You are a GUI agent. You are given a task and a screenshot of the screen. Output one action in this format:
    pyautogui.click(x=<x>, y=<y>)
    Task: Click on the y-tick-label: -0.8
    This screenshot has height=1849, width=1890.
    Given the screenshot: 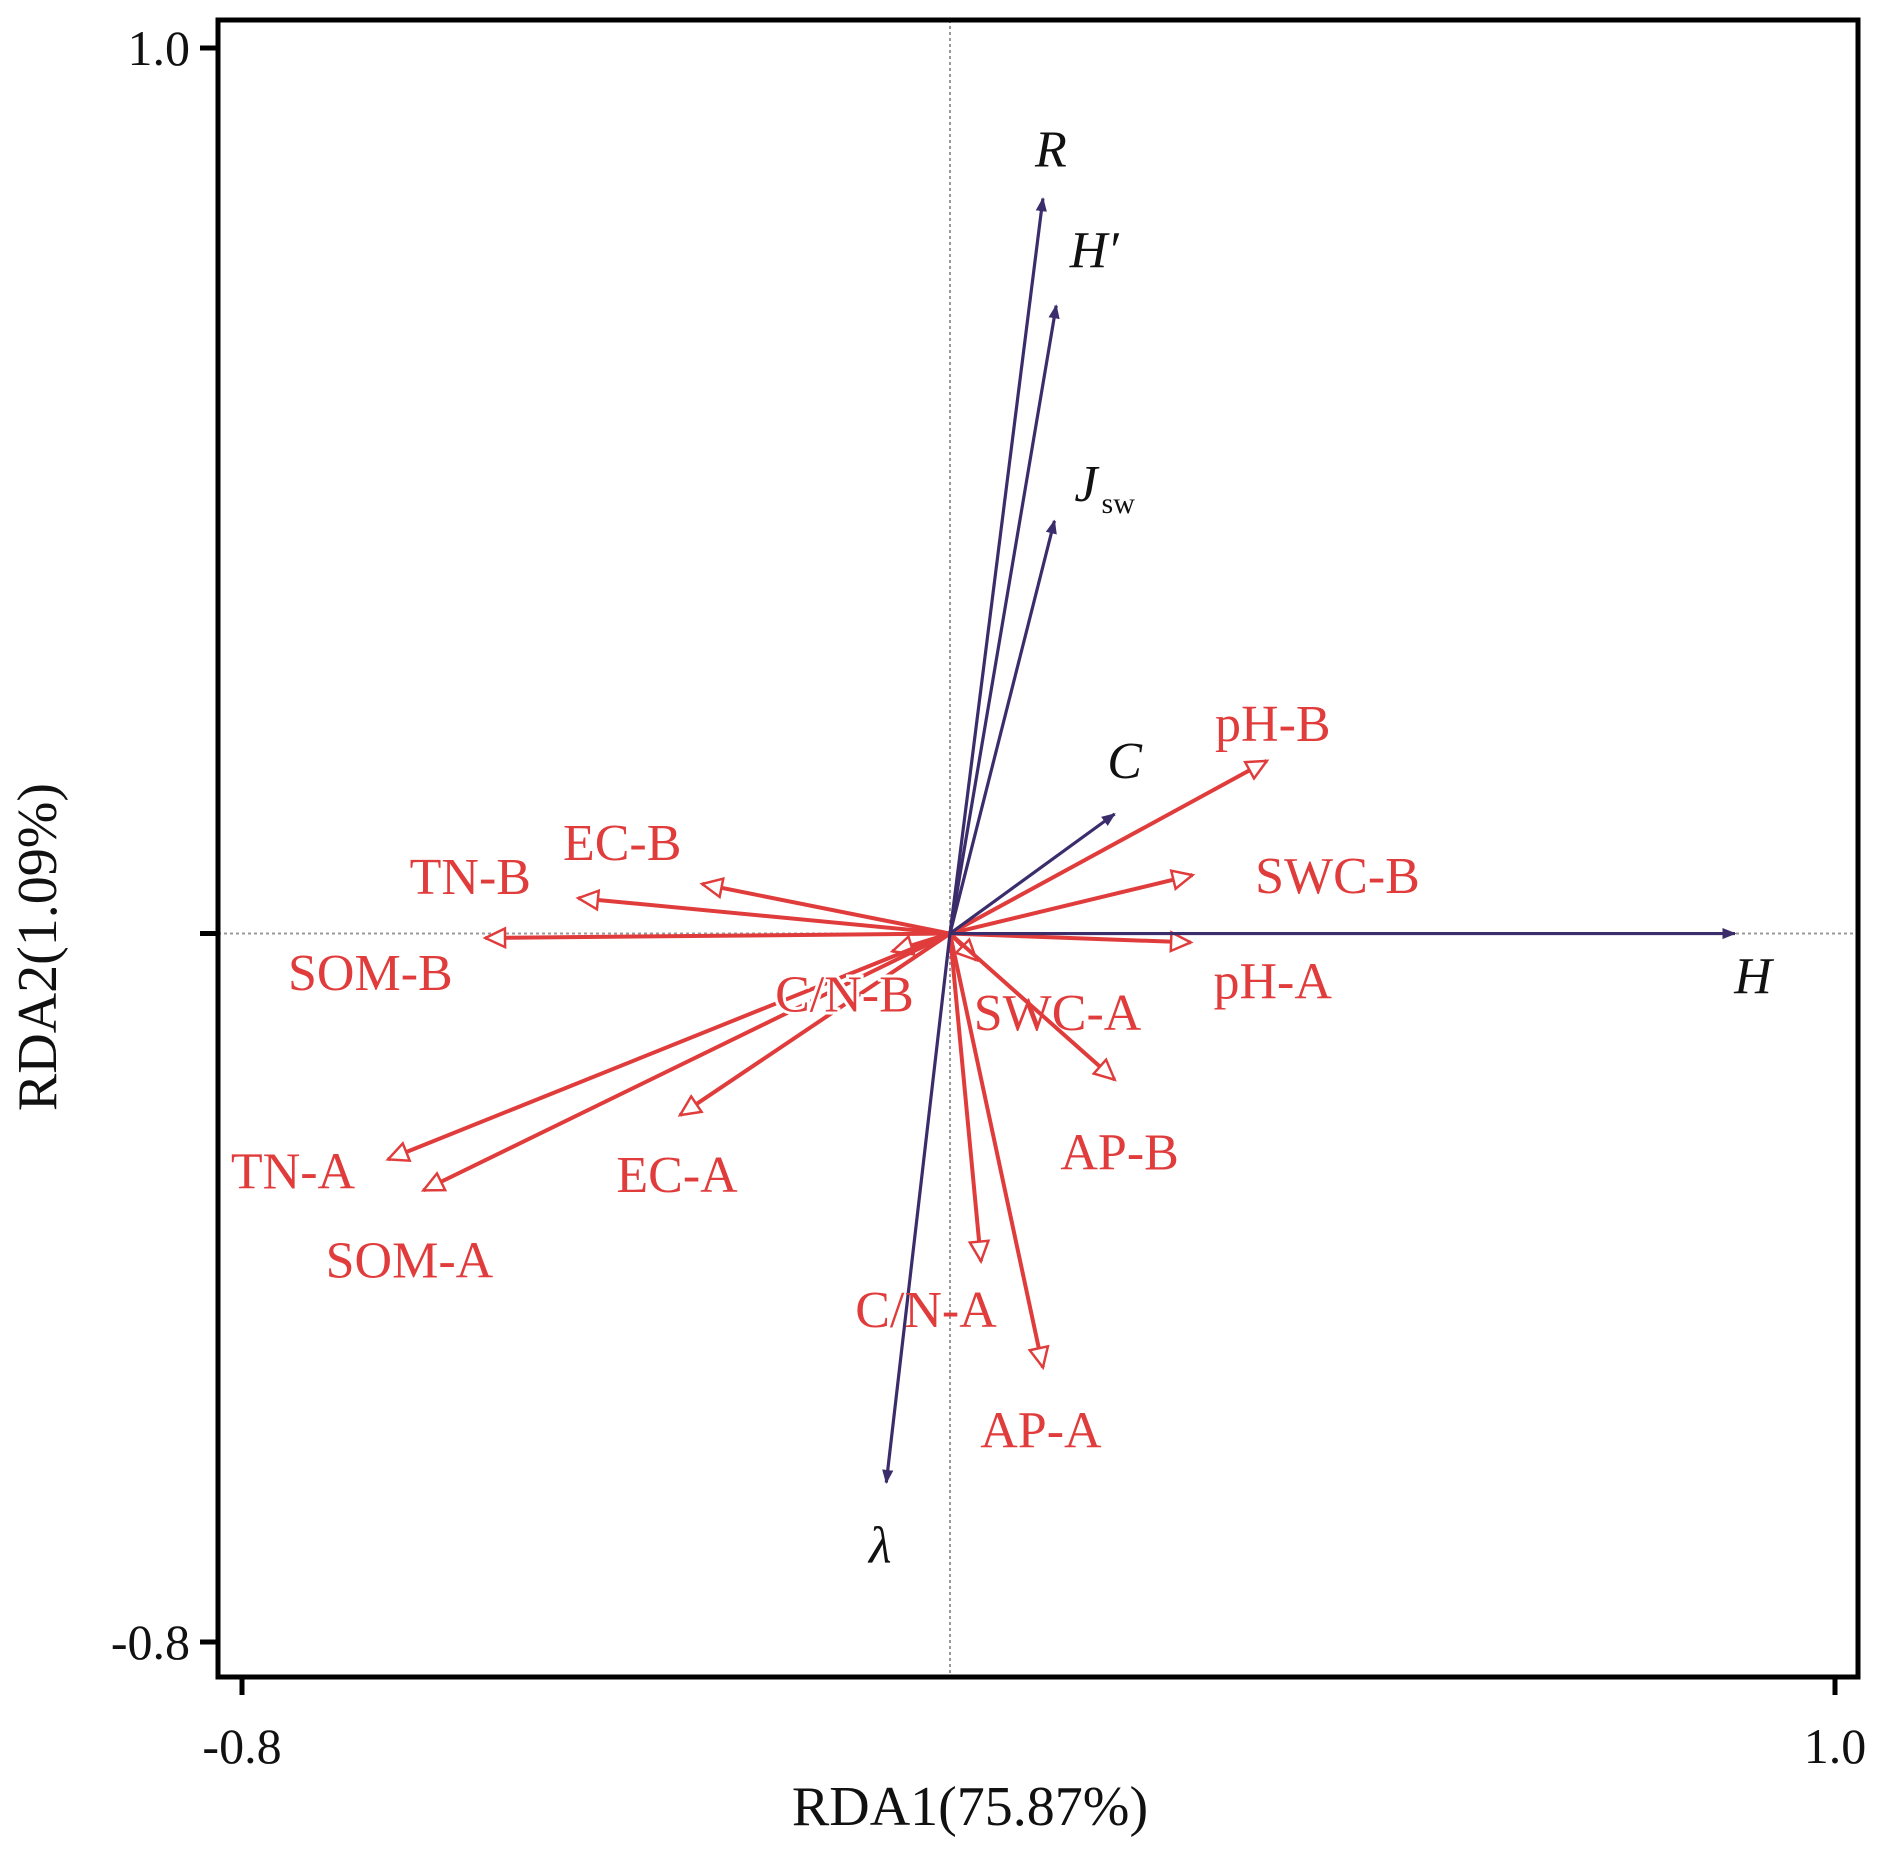 What is the action you would take?
    pyautogui.click(x=150, y=1642)
    